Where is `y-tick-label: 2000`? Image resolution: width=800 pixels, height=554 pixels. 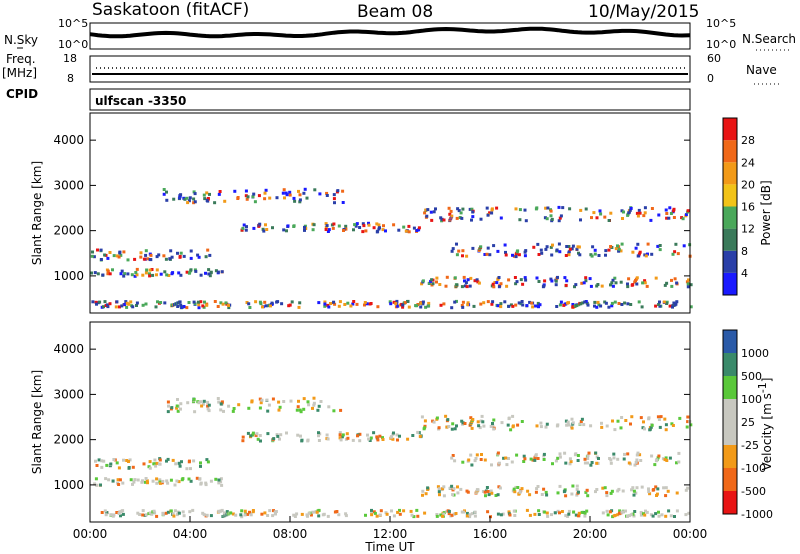 y-tick-label: 2000 is located at coordinates (68, 231).